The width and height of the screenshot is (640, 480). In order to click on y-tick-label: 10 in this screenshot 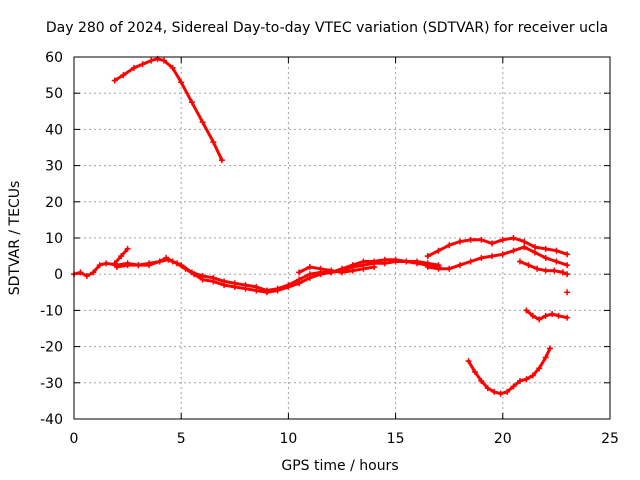, I will do `click(54, 239)`.